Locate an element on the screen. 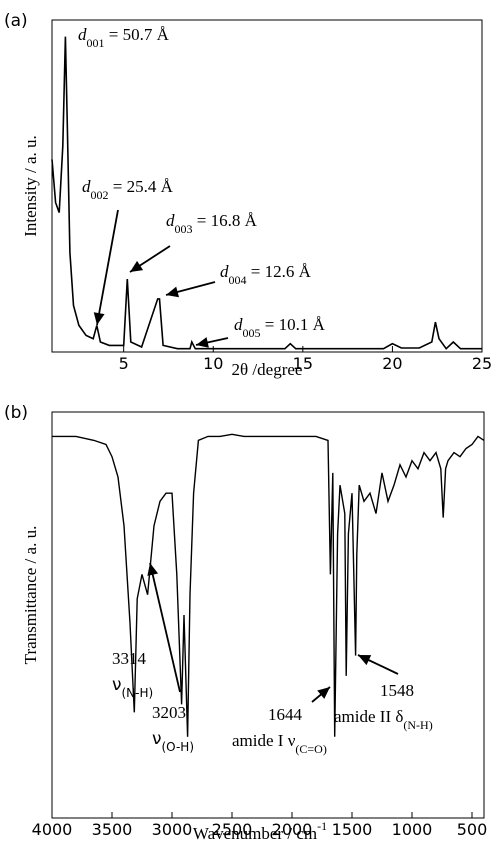 The image size is (500, 842). panel-b-y-label: Transmittance / a. u. is located at coordinates (30, 595).